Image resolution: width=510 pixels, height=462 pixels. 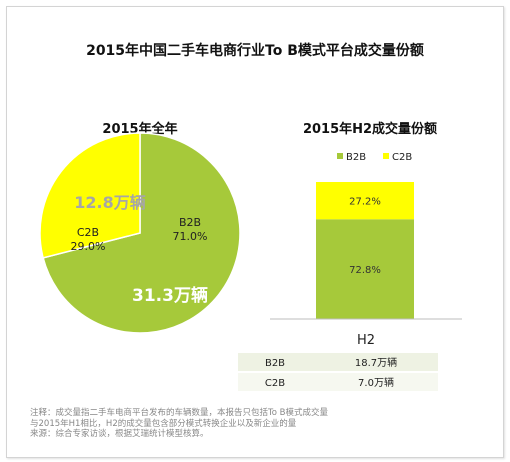 What do you see at coordinates (119, 434) in the screenshot?
I see `note-line-3: 来源：综合专家访谈，根据艾瑞统计模型核算。` at bounding box center [119, 434].